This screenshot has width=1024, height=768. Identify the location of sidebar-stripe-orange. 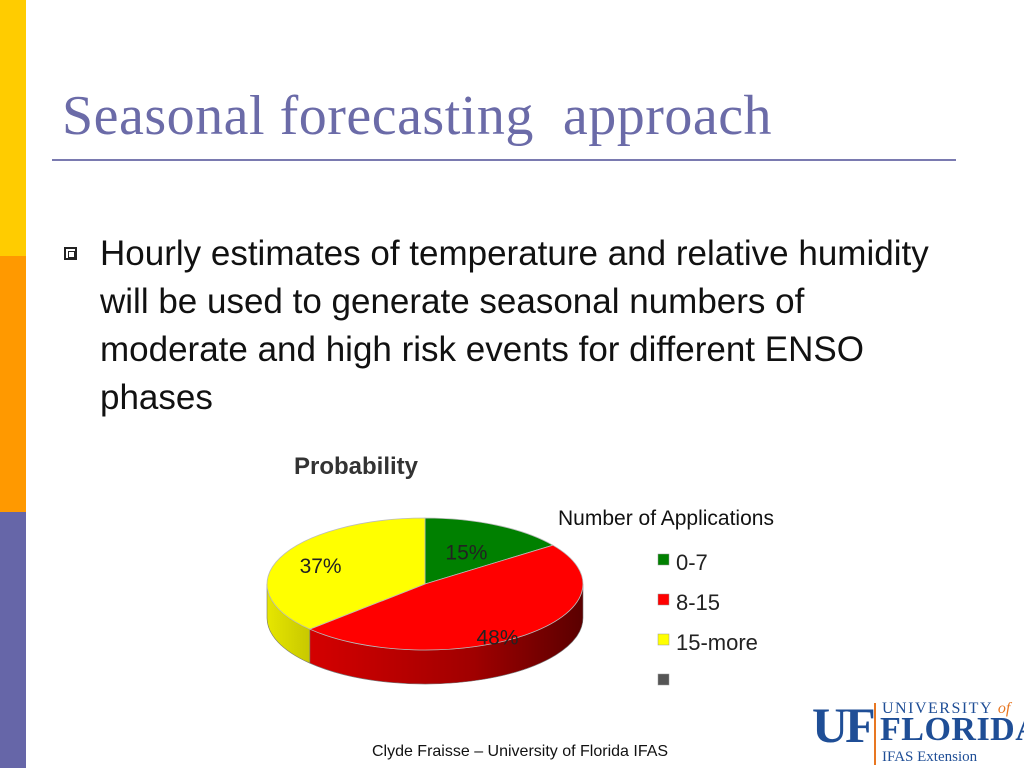
(13, 384).